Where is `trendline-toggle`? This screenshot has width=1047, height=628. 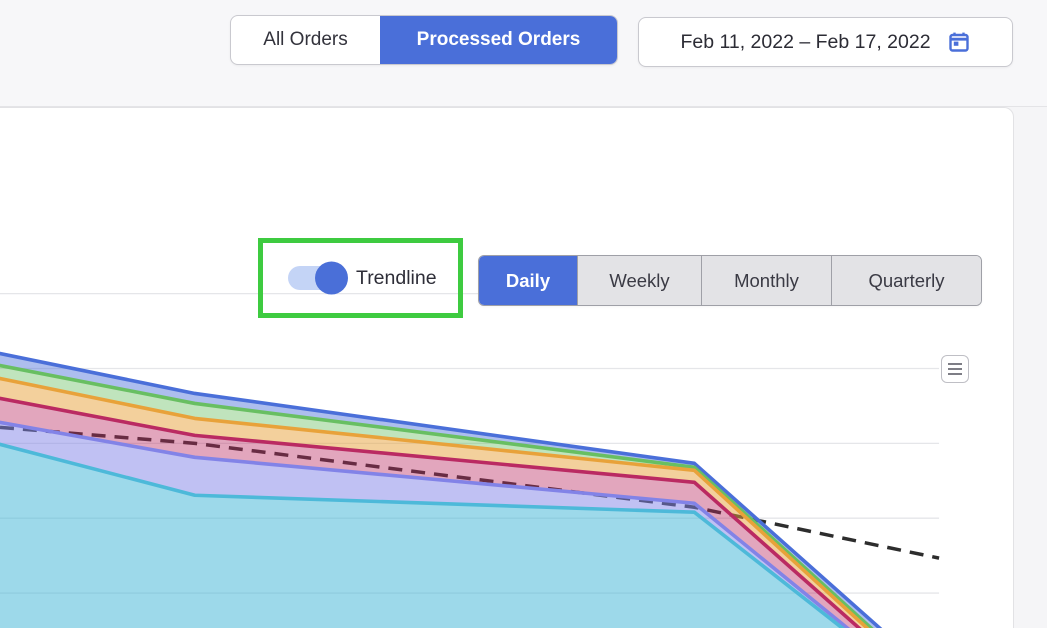
trendline-toggle is located at coordinates (318, 278).